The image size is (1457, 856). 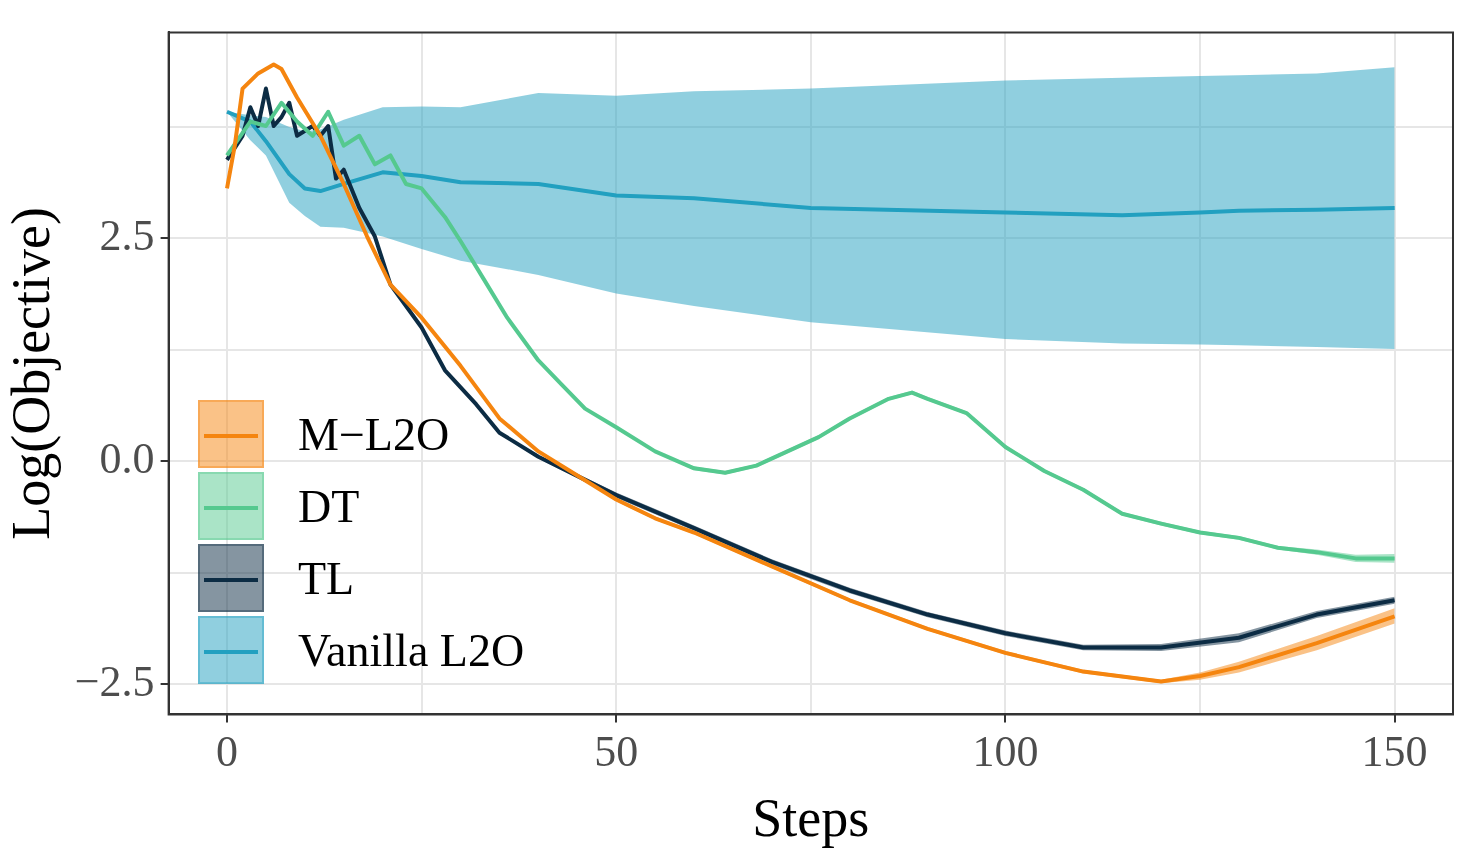 What do you see at coordinates (227, 752) in the screenshot?
I see `x-tick-label: 0` at bounding box center [227, 752].